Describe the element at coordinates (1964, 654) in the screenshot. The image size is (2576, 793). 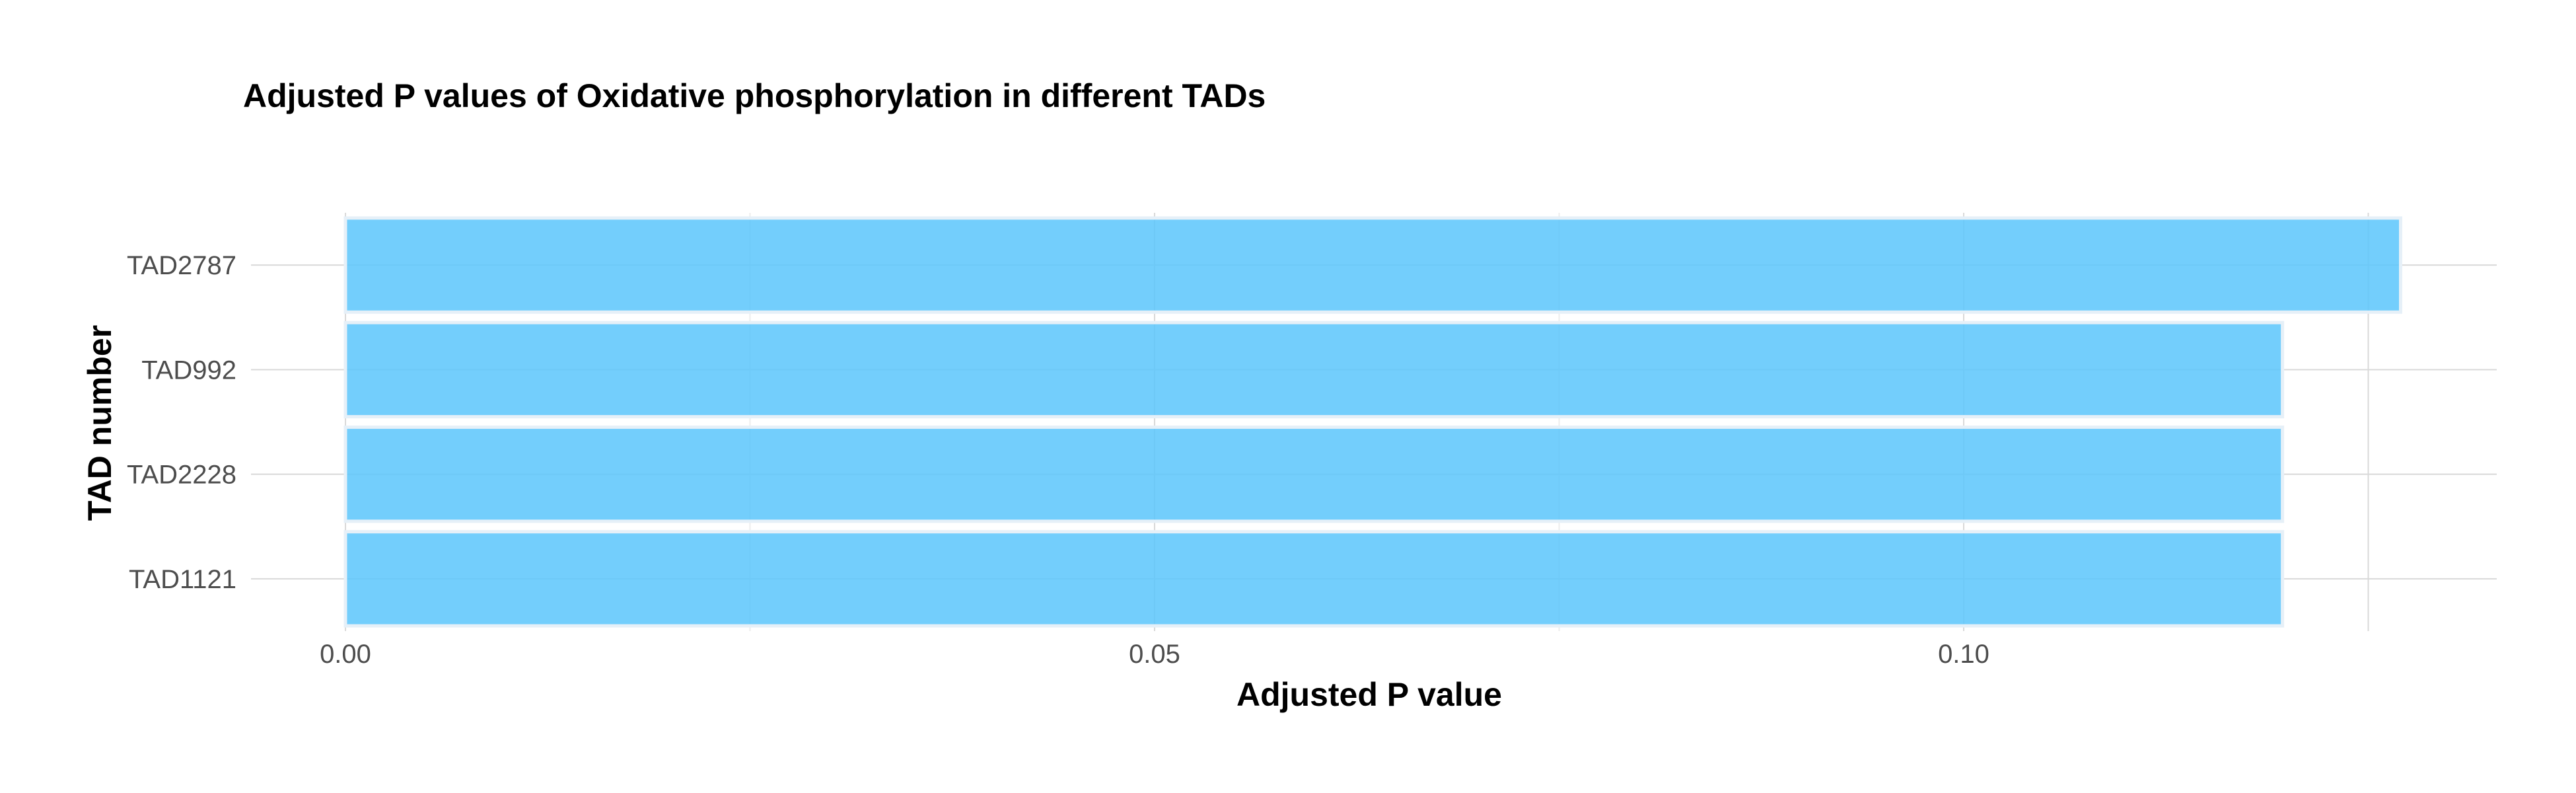
I see `x-tick-label: 0.10` at that location.